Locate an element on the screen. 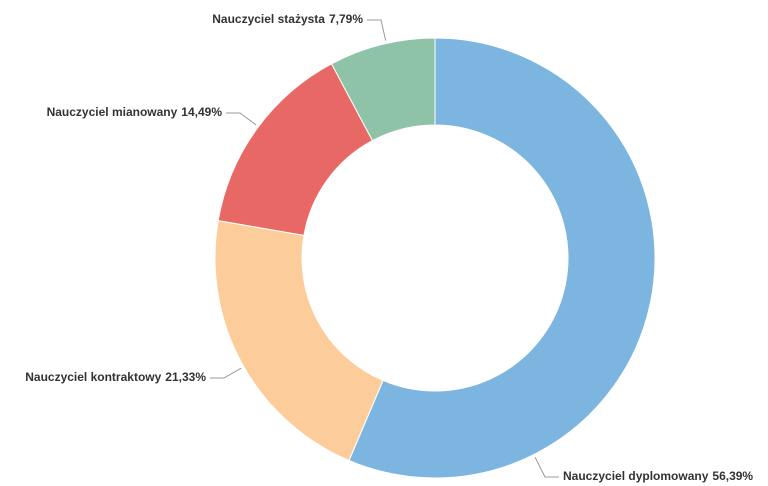  slice-label: Nauczyciel mianowany 14,49% is located at coordinates (135, 112).